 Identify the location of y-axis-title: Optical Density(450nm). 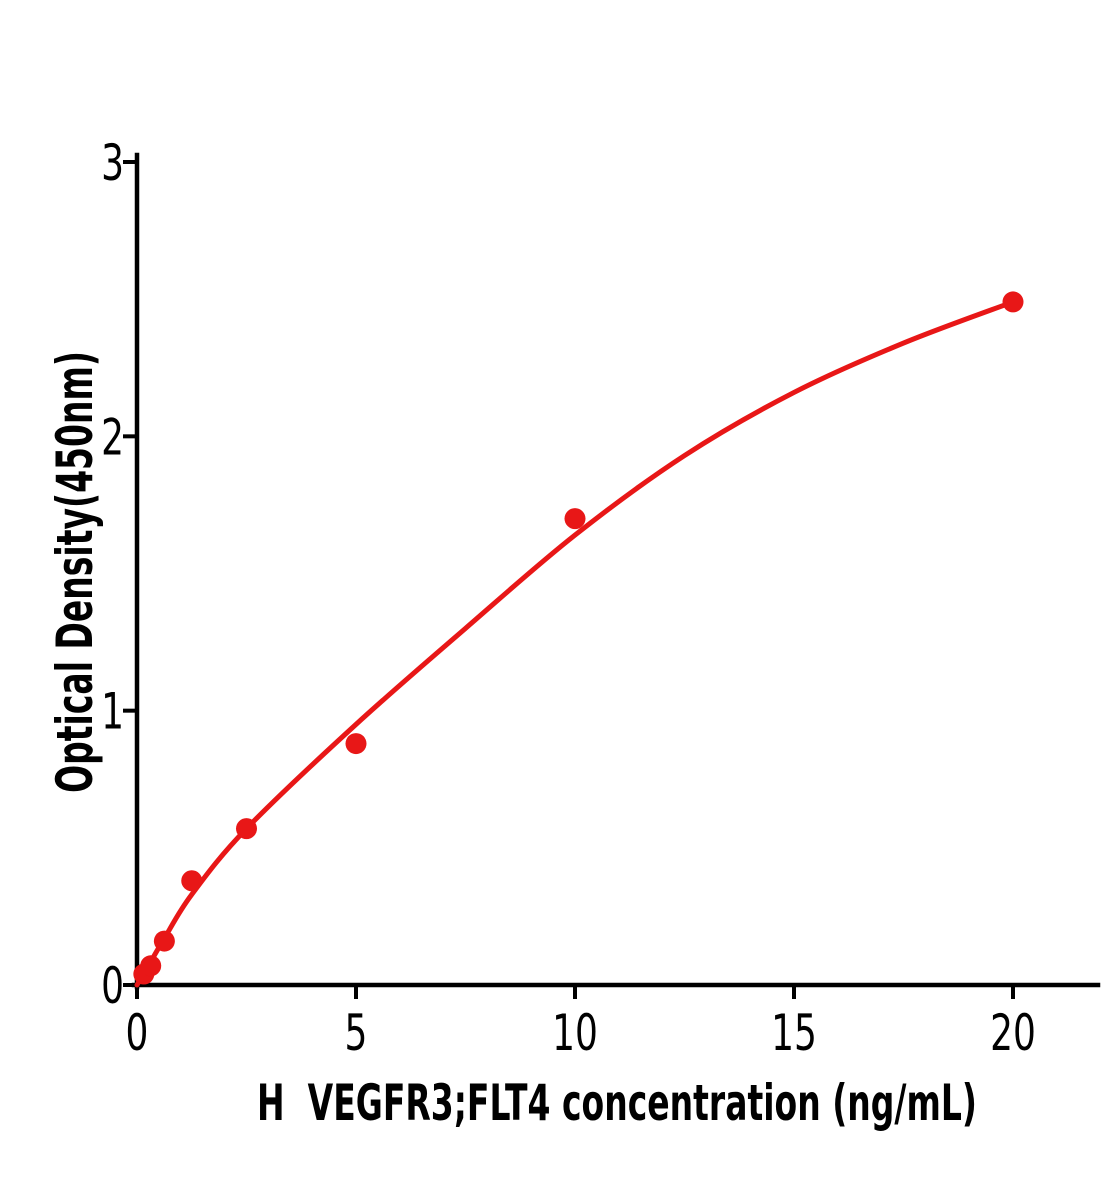
(75, 572).